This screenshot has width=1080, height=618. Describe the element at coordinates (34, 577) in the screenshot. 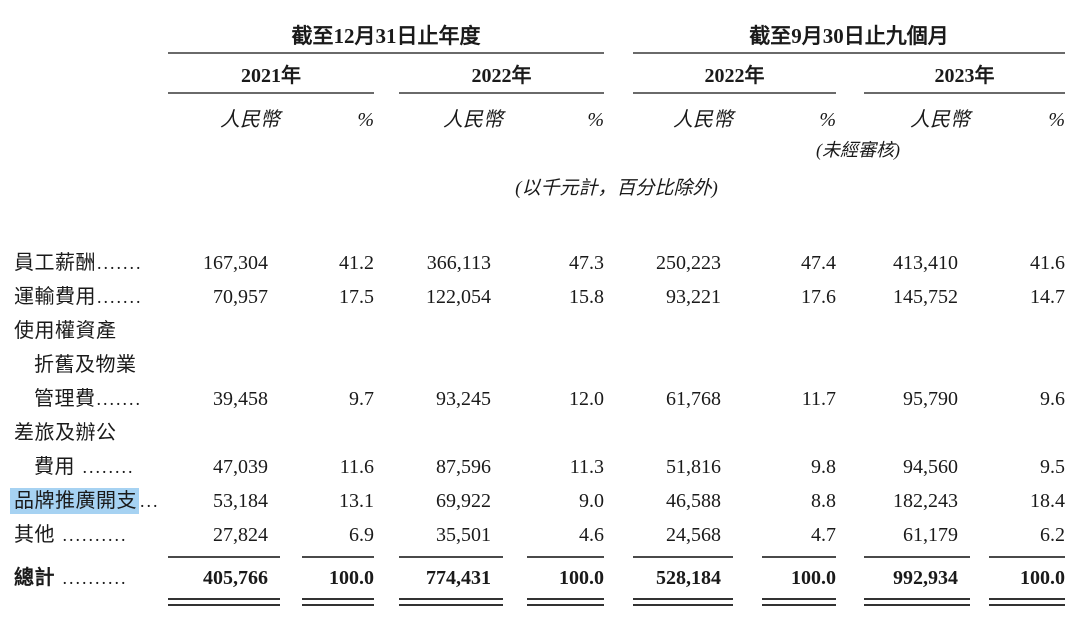

I see `row-label: 總計` at that location.